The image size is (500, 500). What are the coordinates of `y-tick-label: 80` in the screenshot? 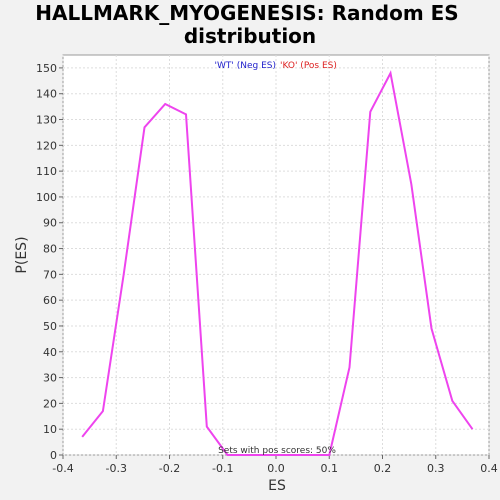 It's located at (50, 249).